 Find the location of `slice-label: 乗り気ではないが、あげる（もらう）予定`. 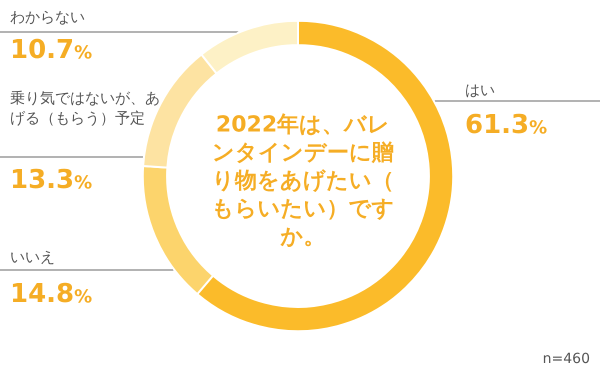

slice-label: 乗り気ではないが、あげる（もらう）予定 is located at coordinates (85, 108).